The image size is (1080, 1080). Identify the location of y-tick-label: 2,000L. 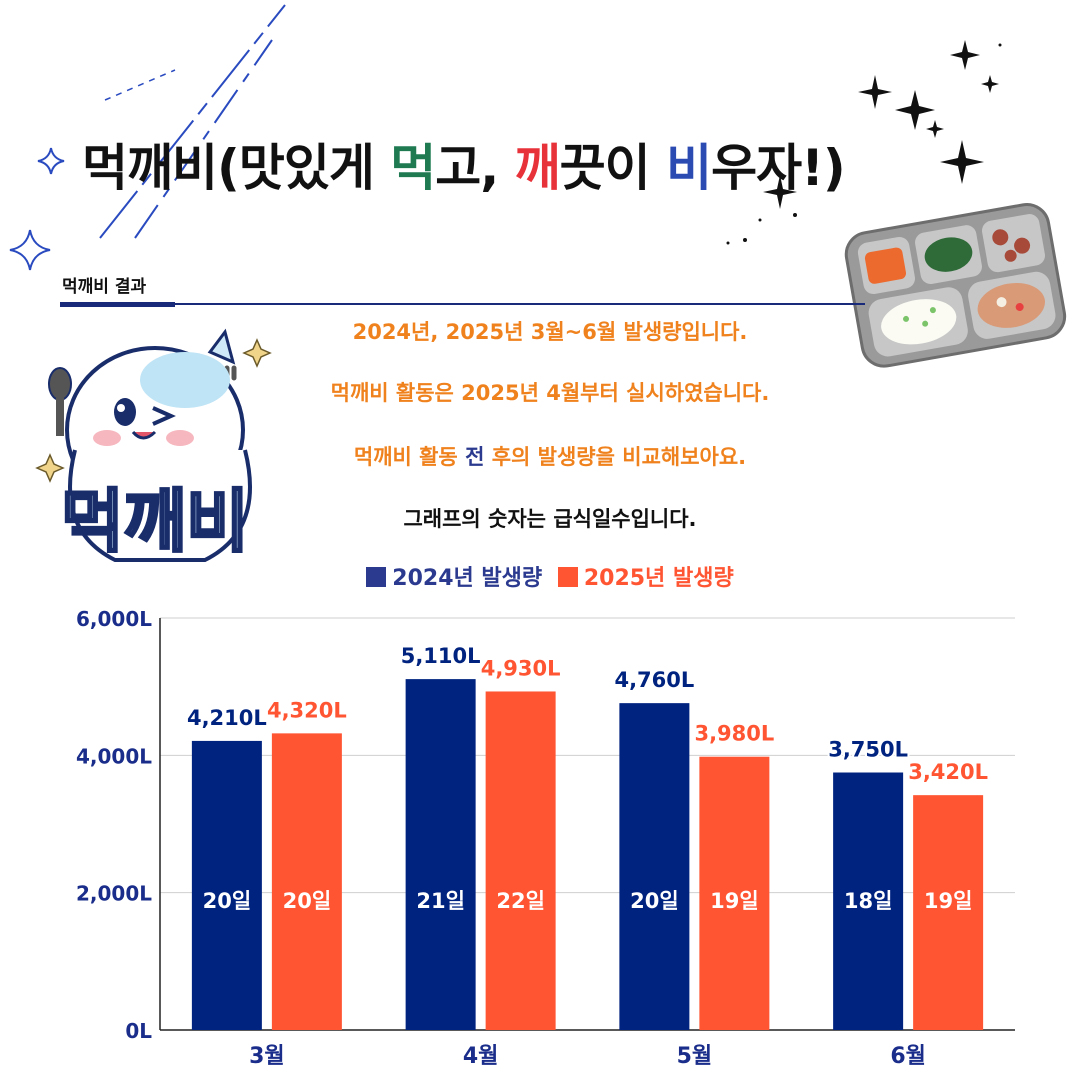
(114, 894).